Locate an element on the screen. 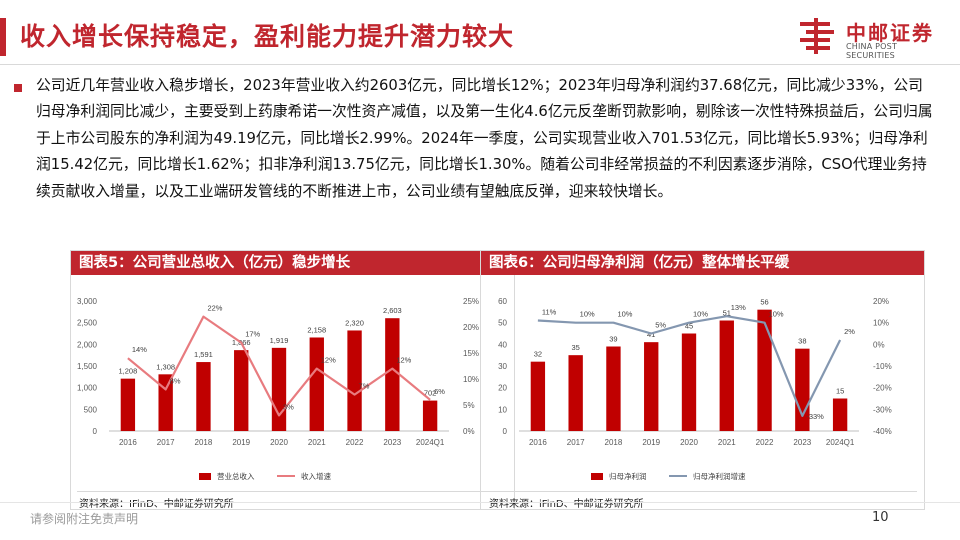  y-tick-label: 60 is located at coordinates (502, 301).